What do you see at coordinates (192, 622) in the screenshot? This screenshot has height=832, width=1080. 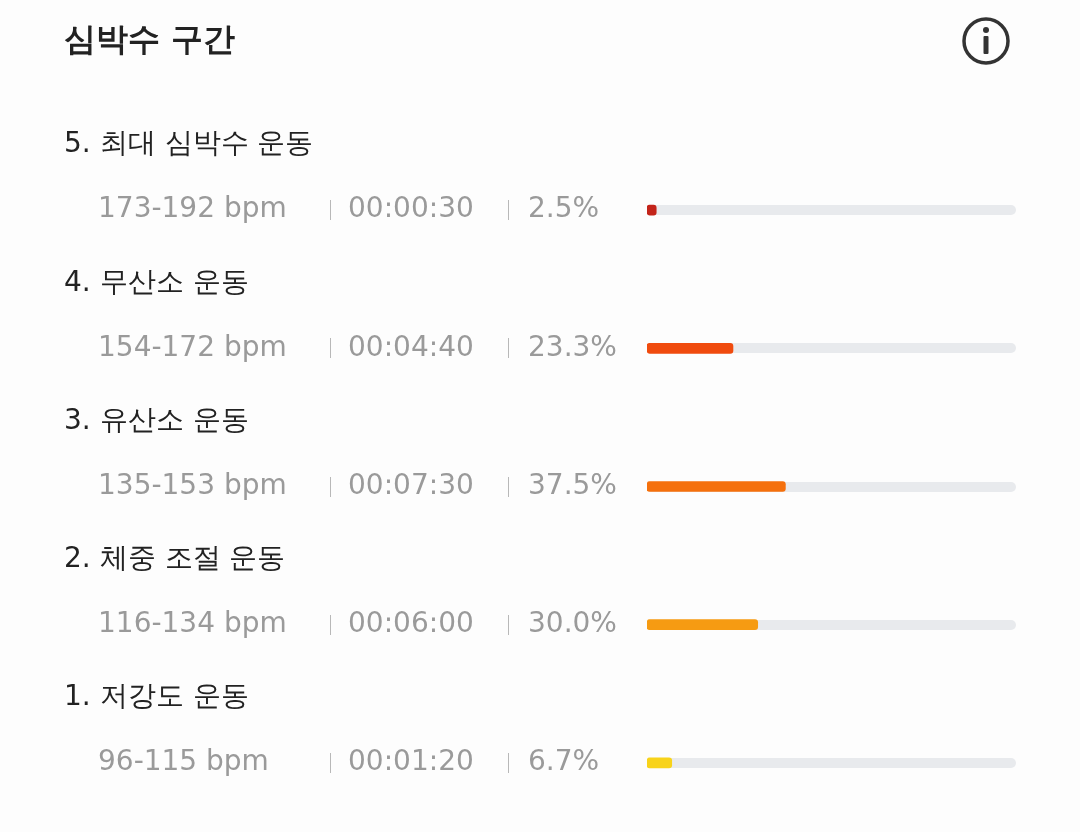 I see `text: 116-134 bpm` at bounding box center [192, 622].